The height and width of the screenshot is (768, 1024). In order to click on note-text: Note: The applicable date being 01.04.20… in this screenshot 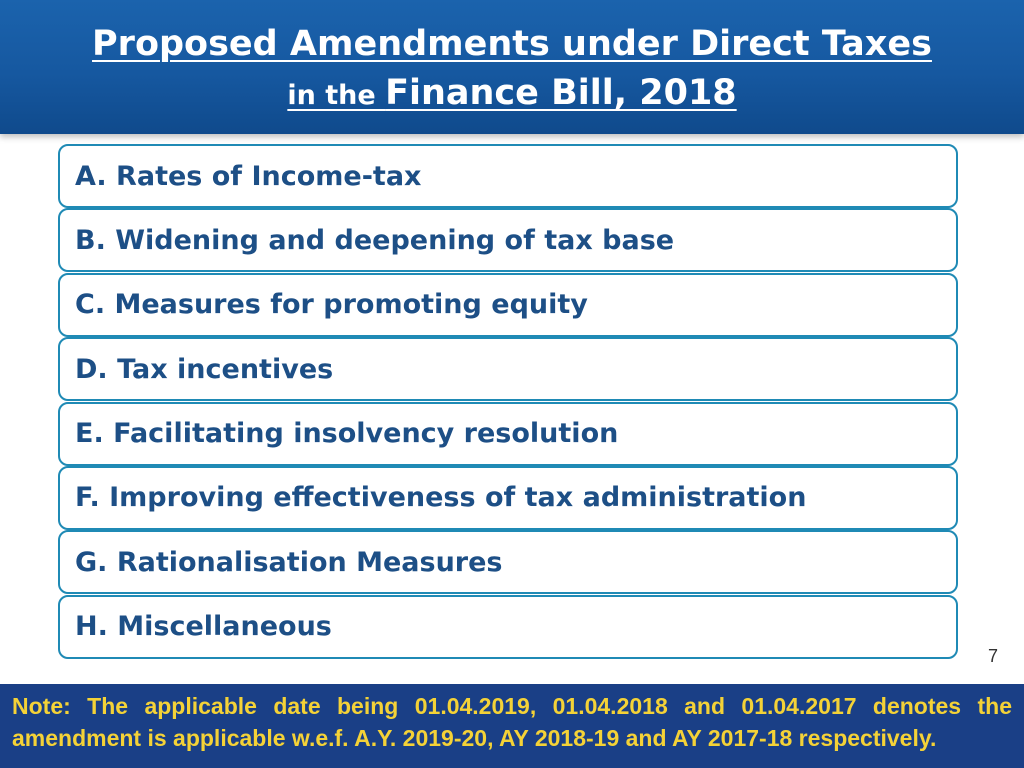, I will do `click(512, 722)`.